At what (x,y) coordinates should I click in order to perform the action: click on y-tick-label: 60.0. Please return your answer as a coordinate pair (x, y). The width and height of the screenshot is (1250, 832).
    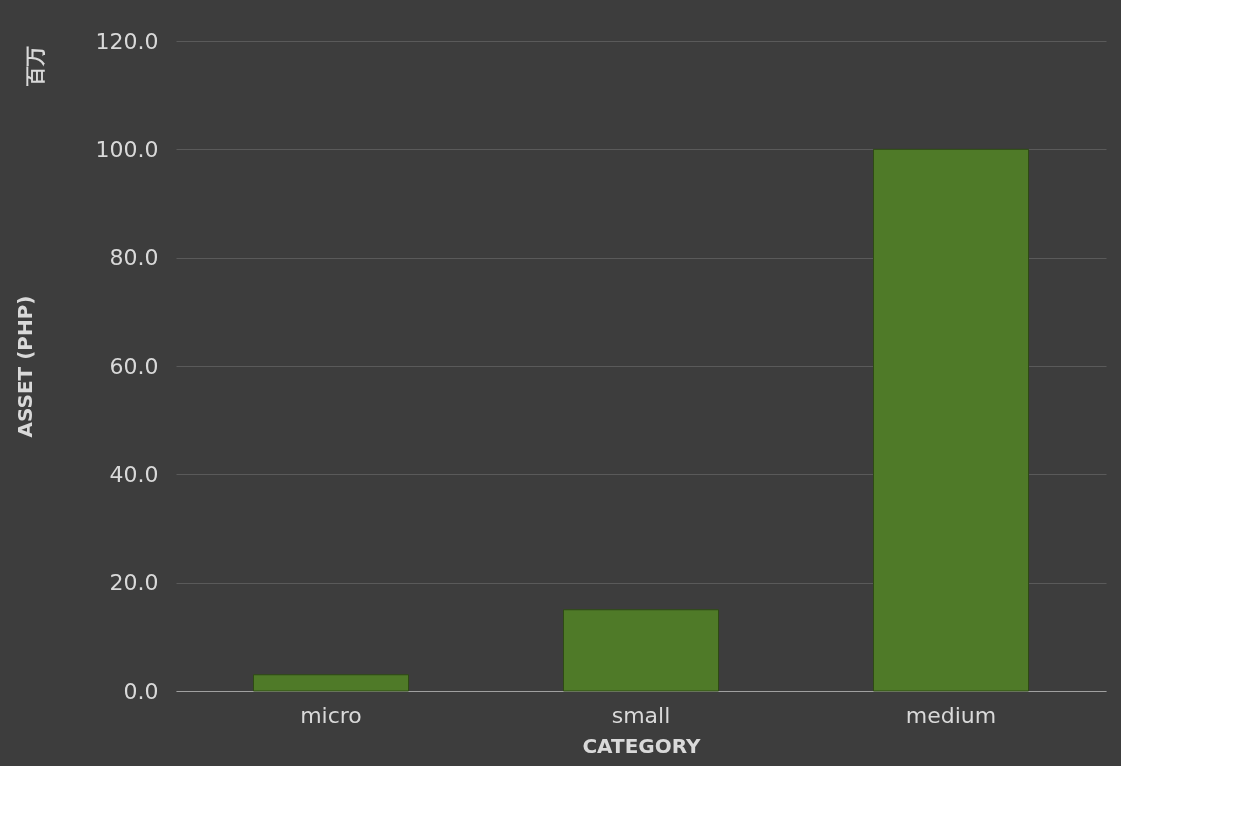
    Looking at the image, I should click on (134, 366).